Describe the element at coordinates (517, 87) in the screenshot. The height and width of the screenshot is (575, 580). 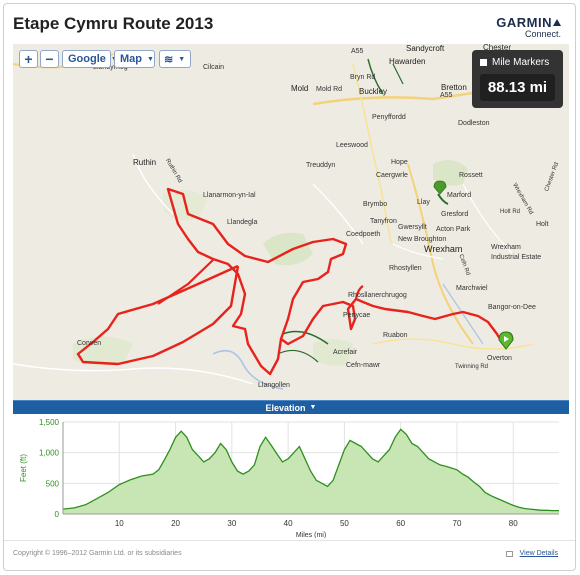
I see `total-distance: 88.13 mi` at that location.